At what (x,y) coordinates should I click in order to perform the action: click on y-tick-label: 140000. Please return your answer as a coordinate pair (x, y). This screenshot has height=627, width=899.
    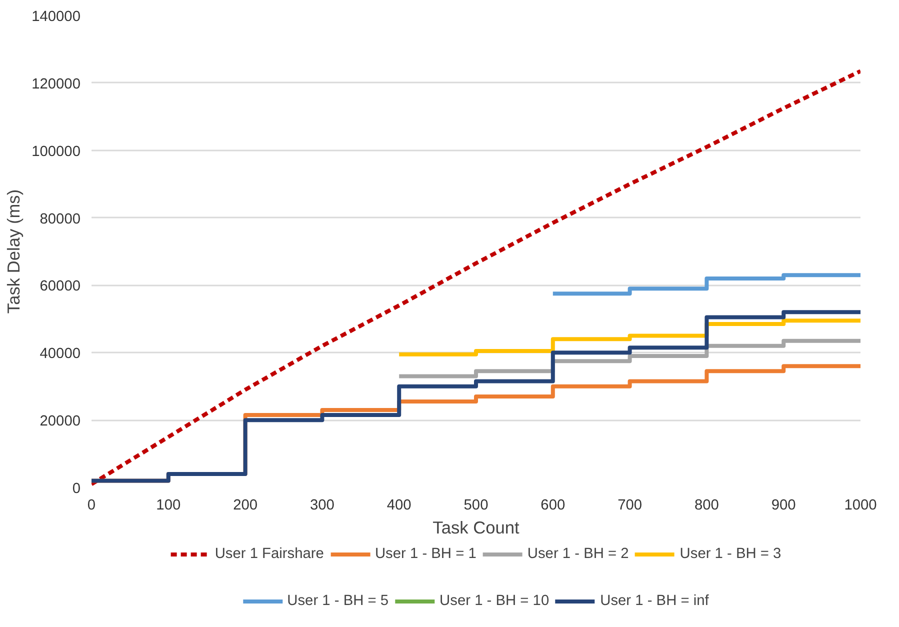
    Looking at the image, I should click on (56, 17).